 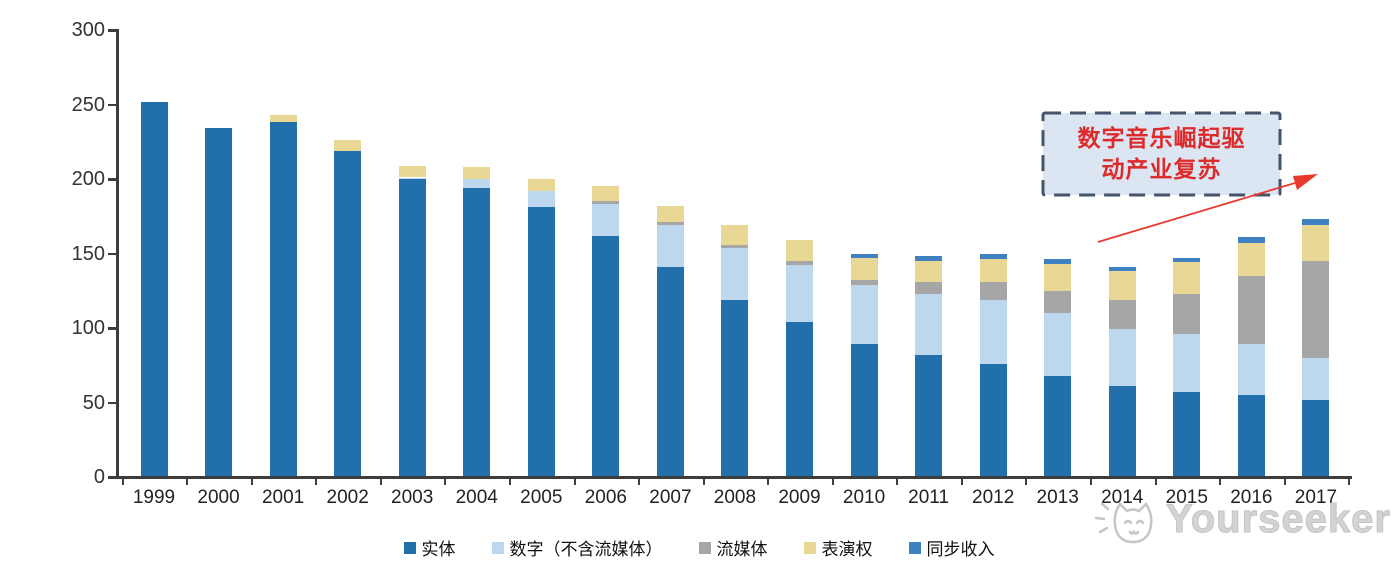 I want to click on x-axis-label: 2014, so click(x=1122, y=497).